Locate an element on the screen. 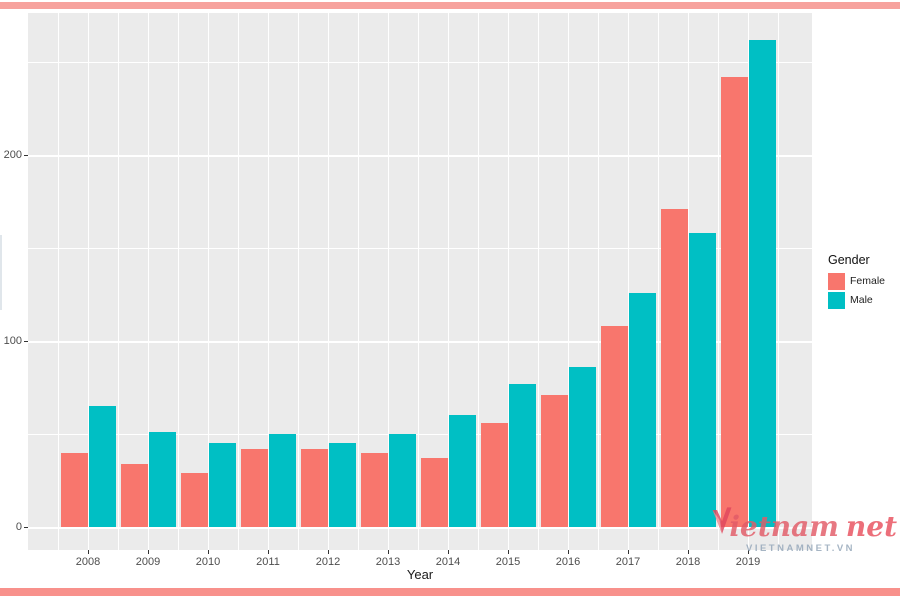 The image size is (900, 600). bar-male-2016 is located at coordinates (582, 447).